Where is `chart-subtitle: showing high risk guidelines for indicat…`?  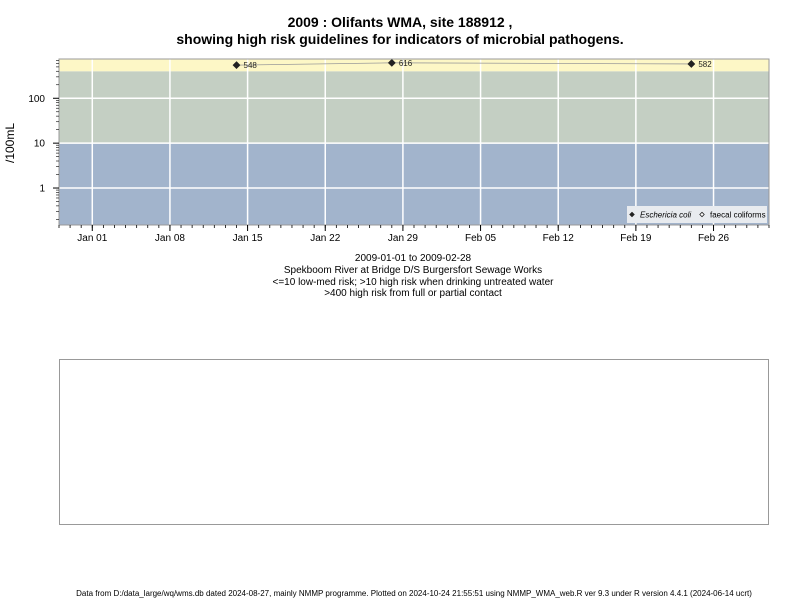
chart-subtitle: showing high risk guidelines for indicat… is located at coordinates (400, 39).